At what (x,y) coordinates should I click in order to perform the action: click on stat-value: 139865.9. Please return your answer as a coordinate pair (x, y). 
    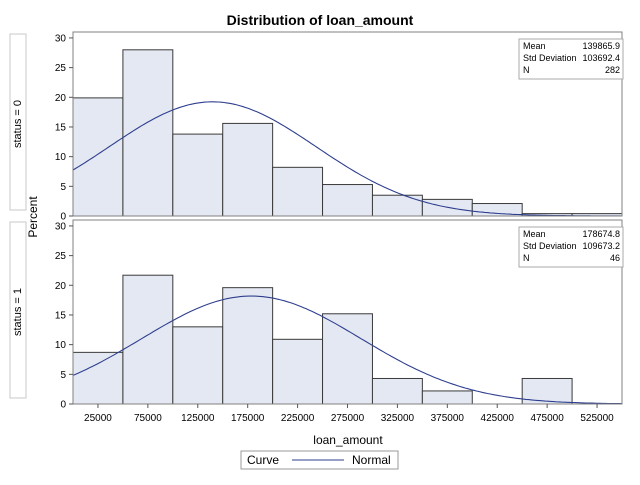
    Looking at the image, I should click on (601, 46).